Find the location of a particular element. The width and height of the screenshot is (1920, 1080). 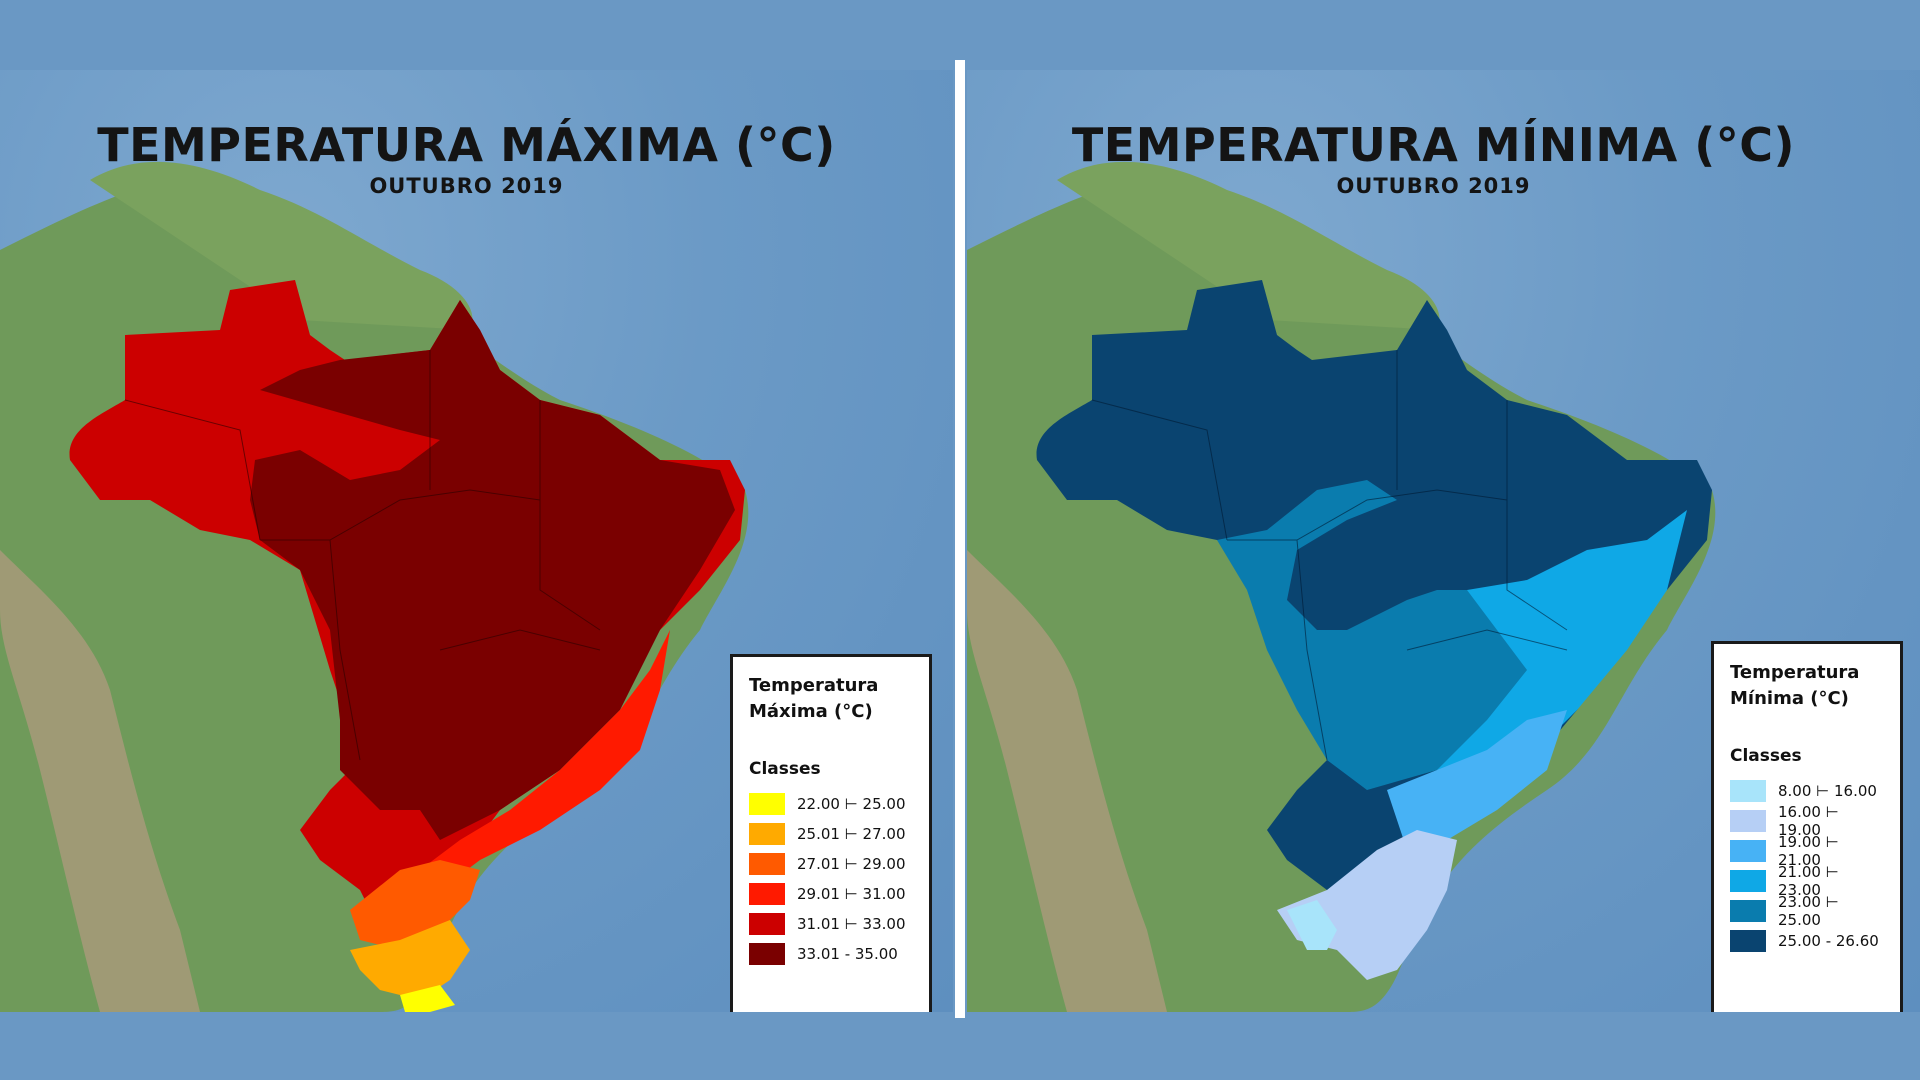

legend-item: 25.01 ⊢ 27.00 is located at coordinates (831, 834).